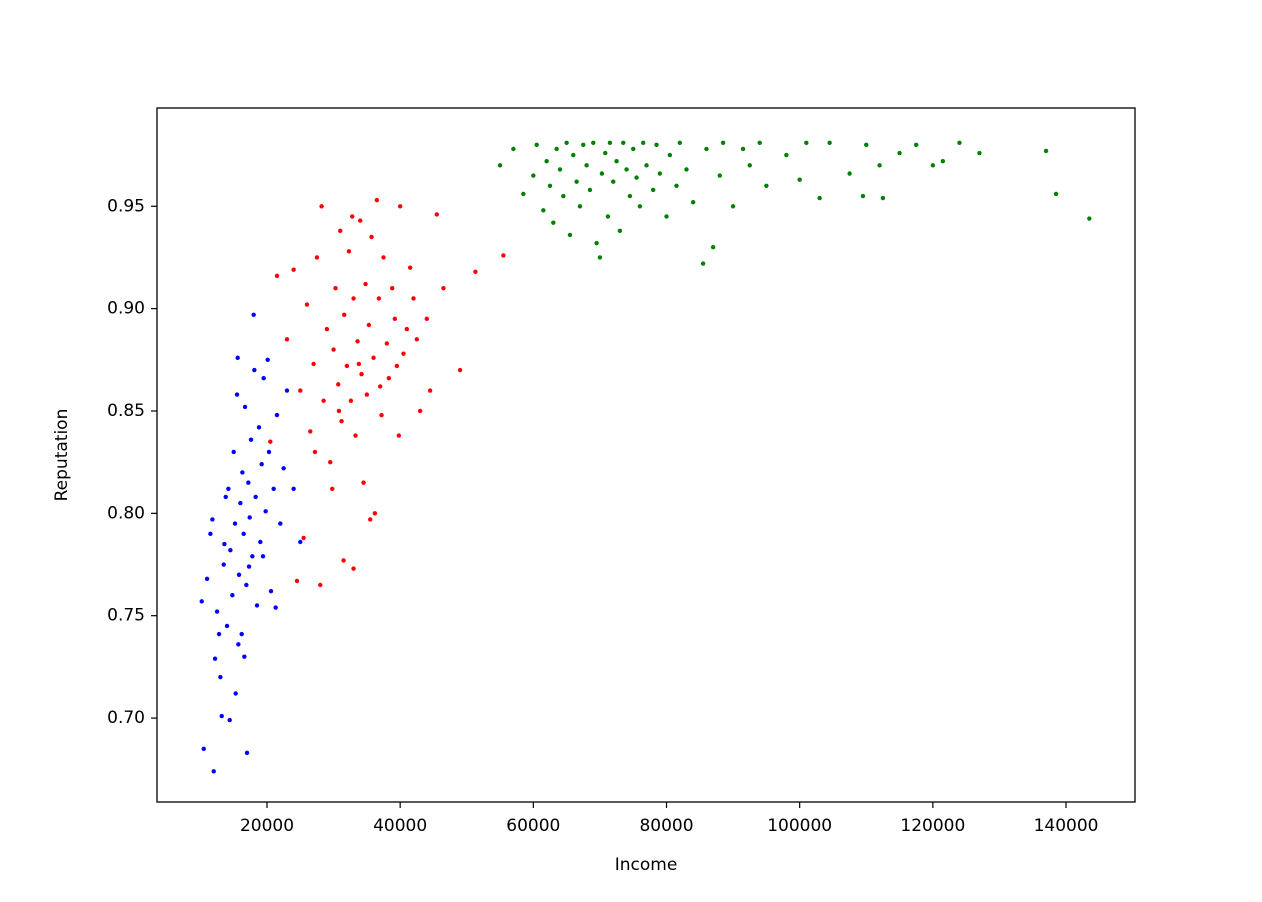 The height and width of the screenshot is (902, 1262). I want to click on x-tick-label: 140000, so click(1066, 826).